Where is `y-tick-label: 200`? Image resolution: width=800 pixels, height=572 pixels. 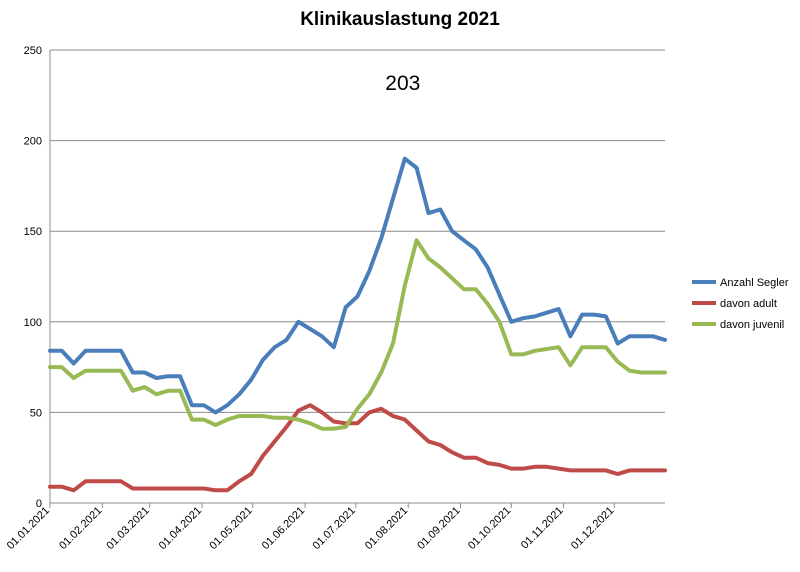 y-tick-label: 200 is located at coordinates (33, 142).